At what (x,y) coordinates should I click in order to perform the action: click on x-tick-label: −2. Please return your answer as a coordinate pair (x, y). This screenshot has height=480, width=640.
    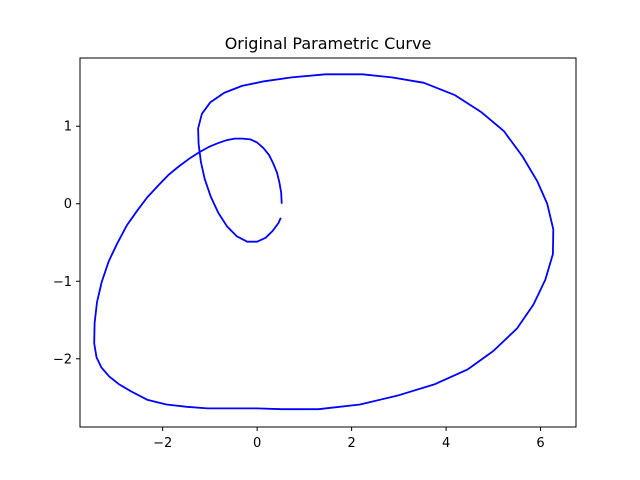
    Looking at the image, I should click on (162, 443).